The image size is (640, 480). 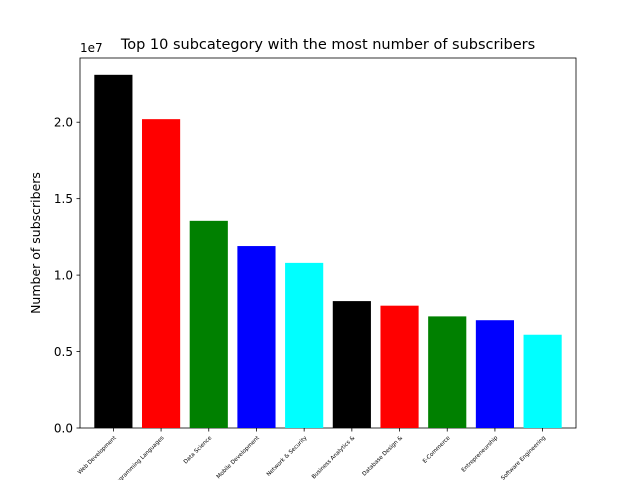 What do you see at coordinates (63, 123) in the screenshot?
I see `y-tick-label: 2.0` at bounding box center [63, 123].